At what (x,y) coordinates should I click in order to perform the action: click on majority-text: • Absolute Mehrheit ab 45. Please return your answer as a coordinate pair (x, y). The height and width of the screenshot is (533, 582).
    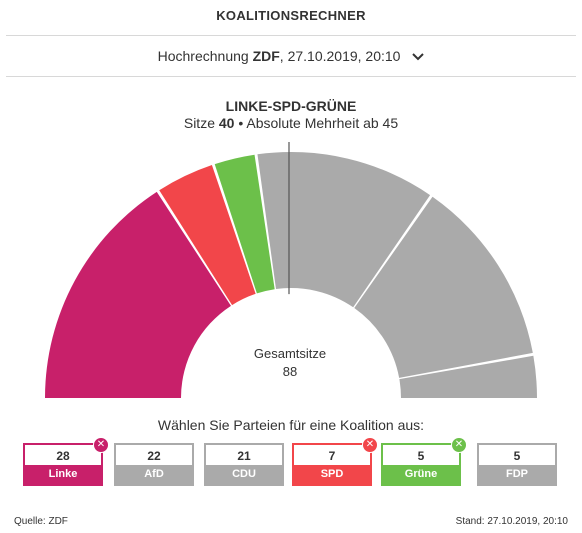
    Looking at the image, I should click on (316, 123).